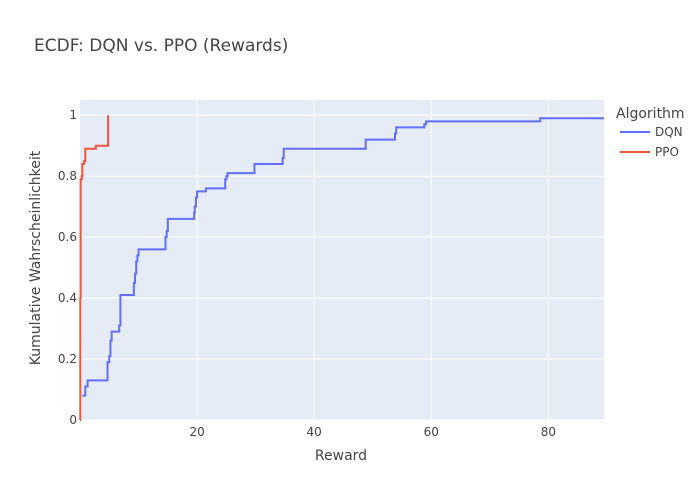  Describe the element at coordinates (161, 46) in the screenshot. I see `chart-title: ECDF: DQN vs. PPO (Rewards)` at that location.